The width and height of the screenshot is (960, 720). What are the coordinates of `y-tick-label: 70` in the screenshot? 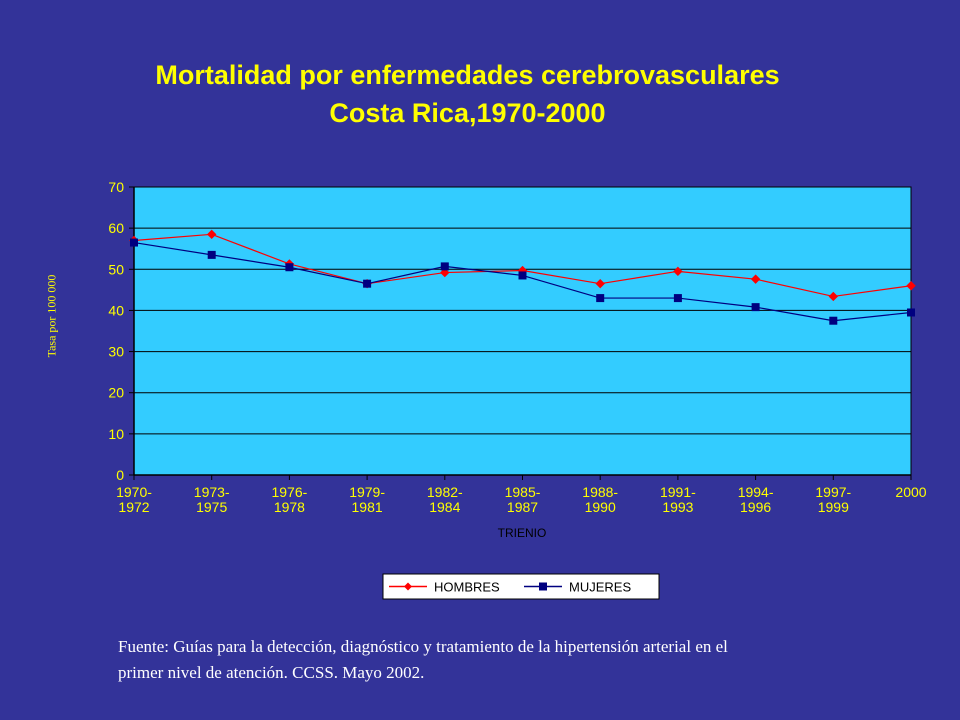 It's located at (116, 187).